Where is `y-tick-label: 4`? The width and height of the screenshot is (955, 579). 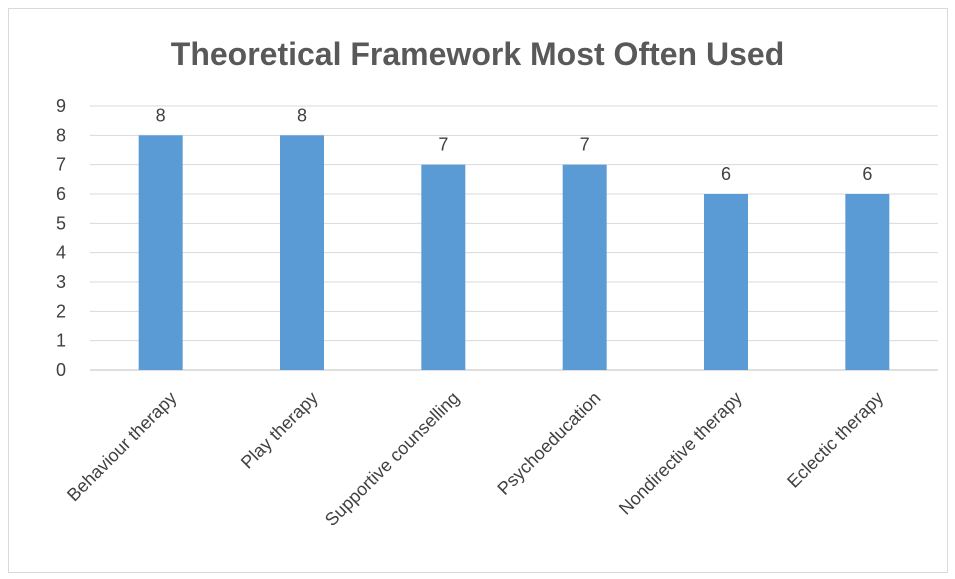
y-tick-label: 4 is located at coordinates (61, 253).